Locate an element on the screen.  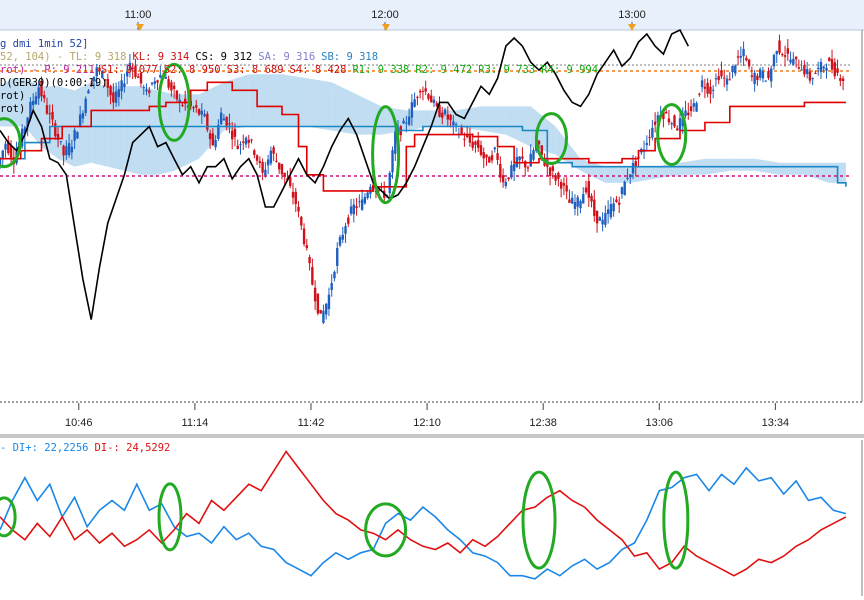
legend-line-1: g dmi 1min 52] is located at coordinates (47, 44).